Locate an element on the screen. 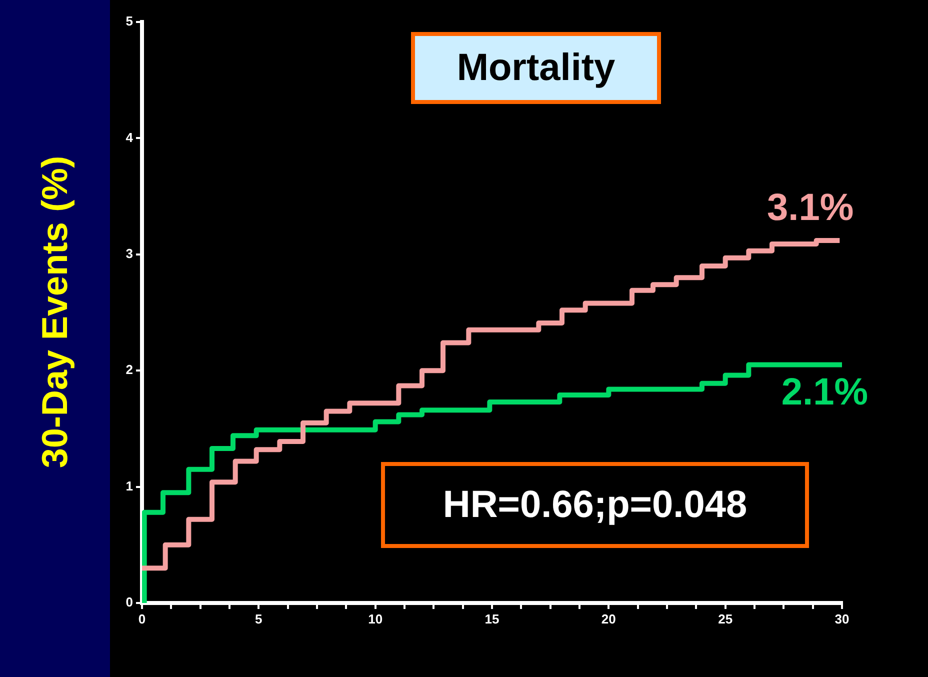  y-tick-label: 0 is located at coordinates (129, 602).